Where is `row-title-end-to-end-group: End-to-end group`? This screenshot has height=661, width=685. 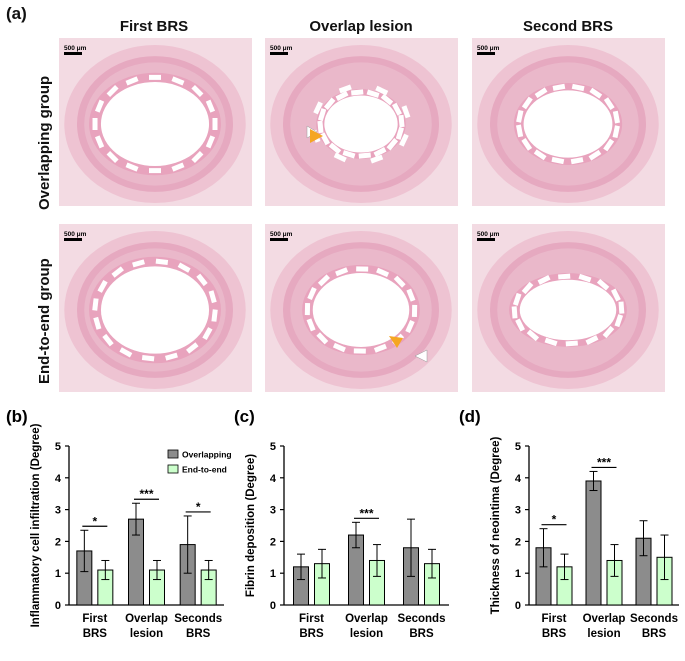 row-title-end-to-end-group: End-to-end group is located at coordinates (44, 321).